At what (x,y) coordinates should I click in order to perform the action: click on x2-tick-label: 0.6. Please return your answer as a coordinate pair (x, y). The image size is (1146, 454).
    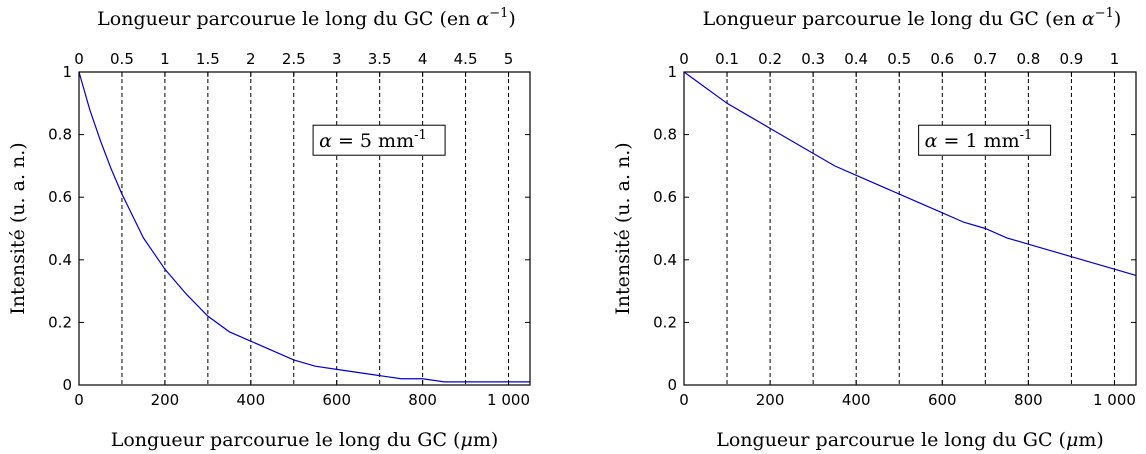
    Looking at the image, I should click on (942, 59).